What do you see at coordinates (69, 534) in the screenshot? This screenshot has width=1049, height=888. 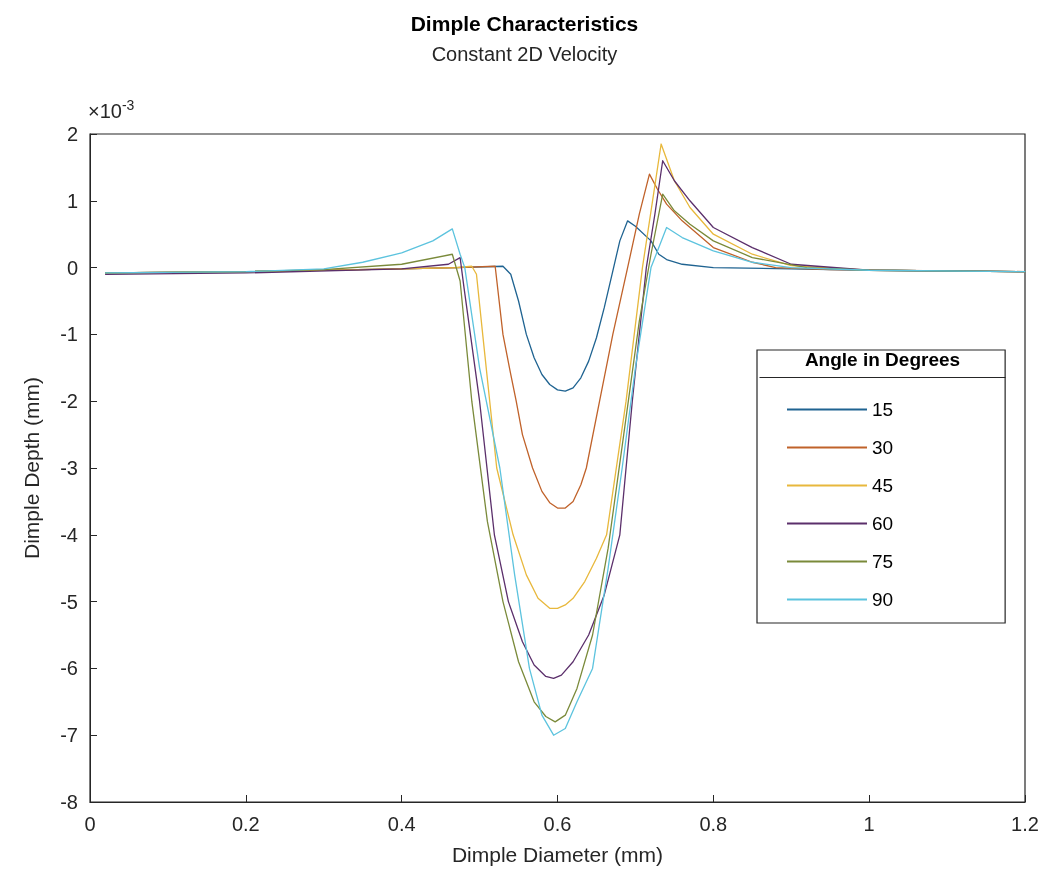 I see `y-tick-label: -4` at bounding box center [69, 534].